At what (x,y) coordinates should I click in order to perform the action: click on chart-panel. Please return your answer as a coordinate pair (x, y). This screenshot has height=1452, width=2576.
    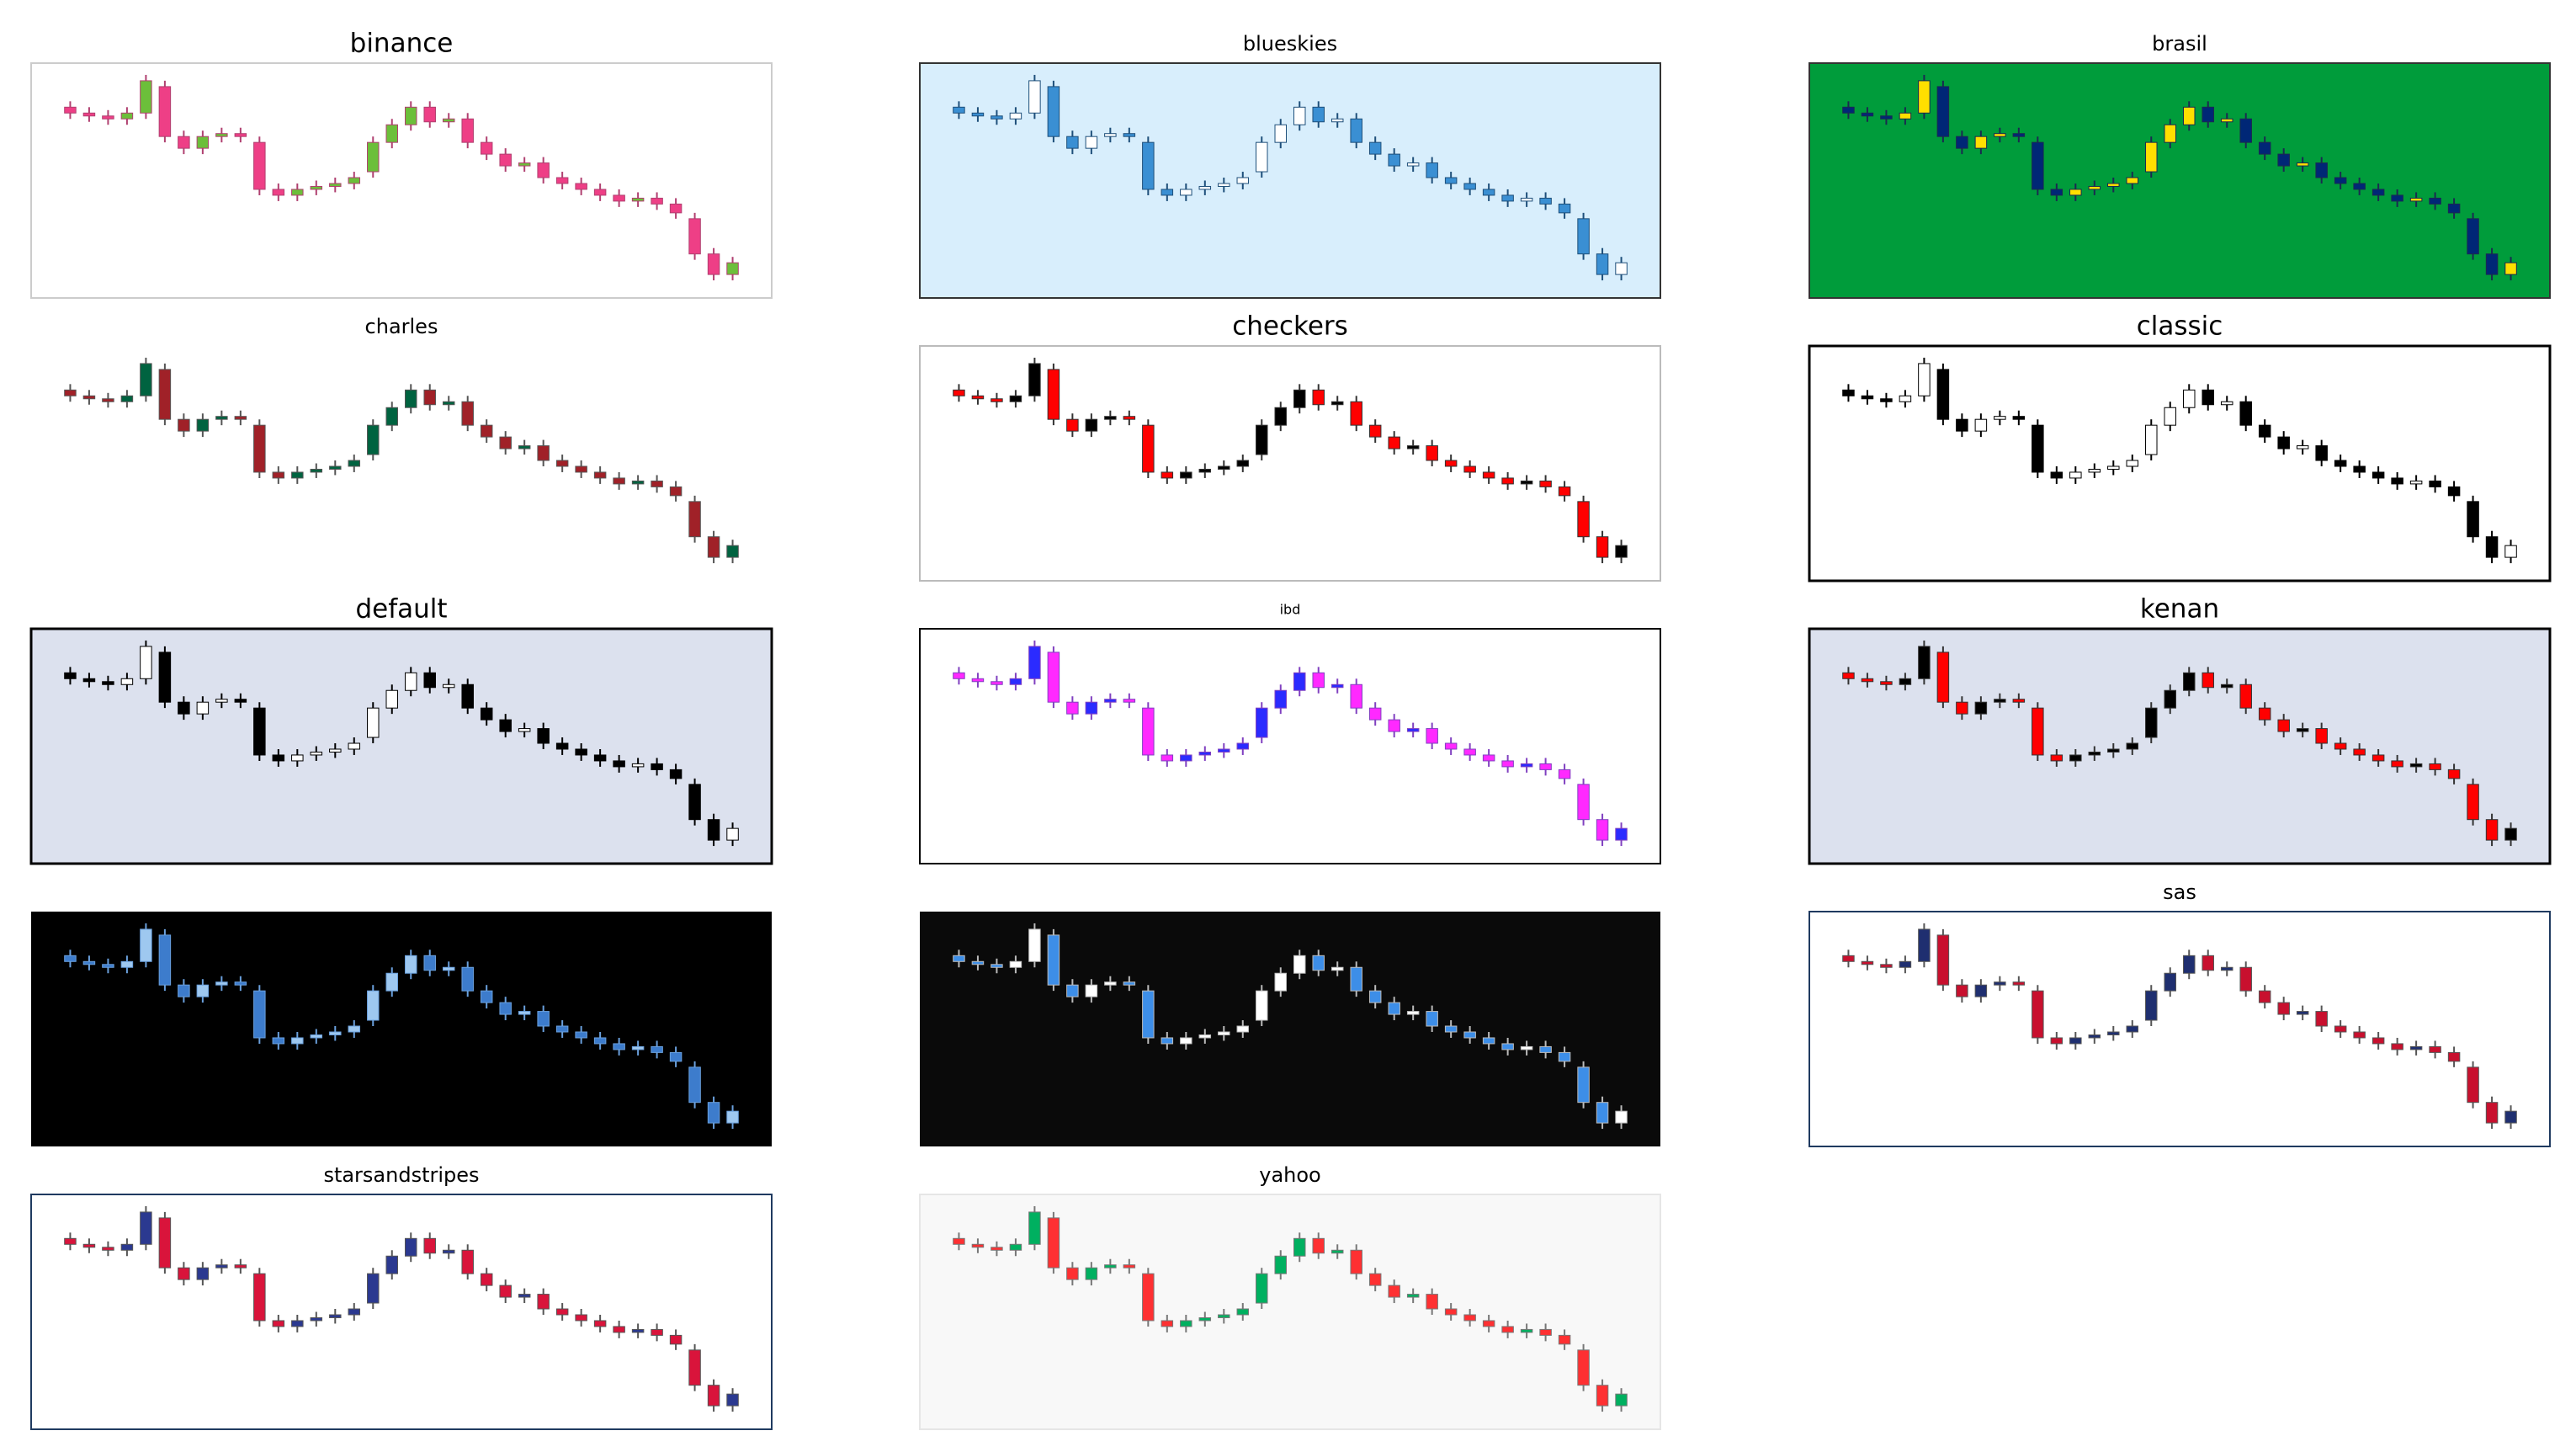
    Looking at the image, I should click on (1290, 1029).